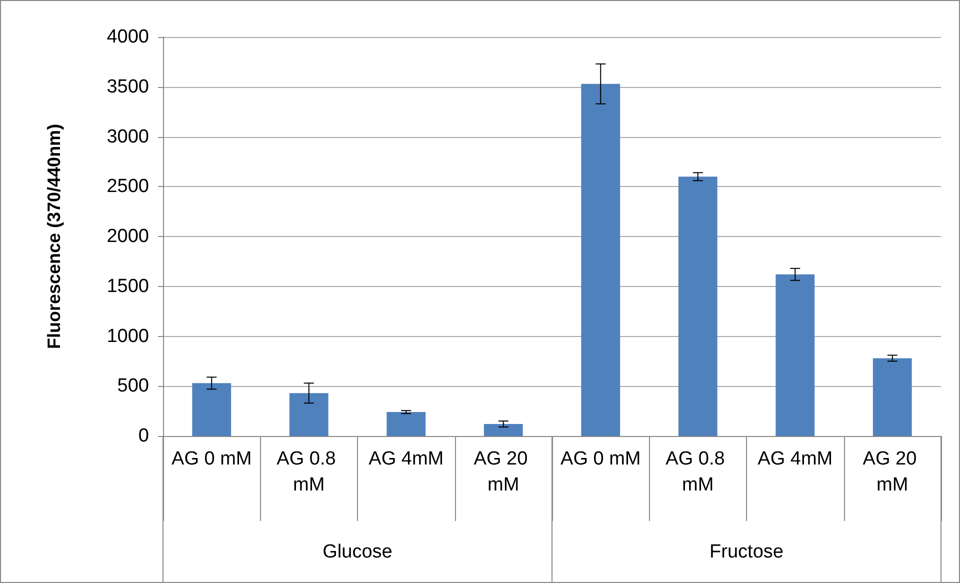 The image size is (960, 583). What do you see at coordinates (143, 436) in the screenshot?
I see `y-tick-label: 0` at bounding box center [143, 436].